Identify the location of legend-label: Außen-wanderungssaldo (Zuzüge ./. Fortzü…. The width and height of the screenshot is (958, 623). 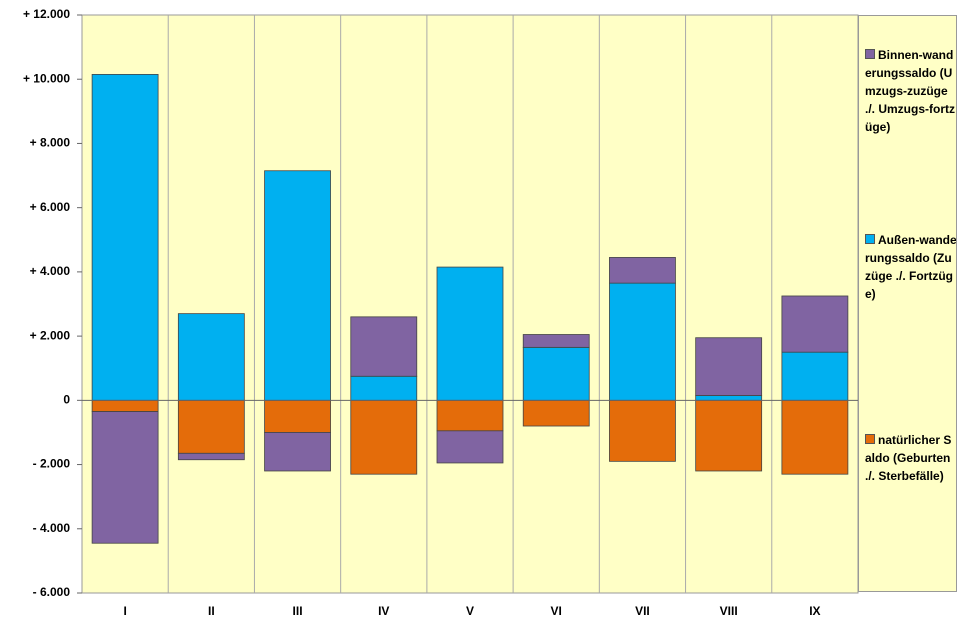
(911, 267).